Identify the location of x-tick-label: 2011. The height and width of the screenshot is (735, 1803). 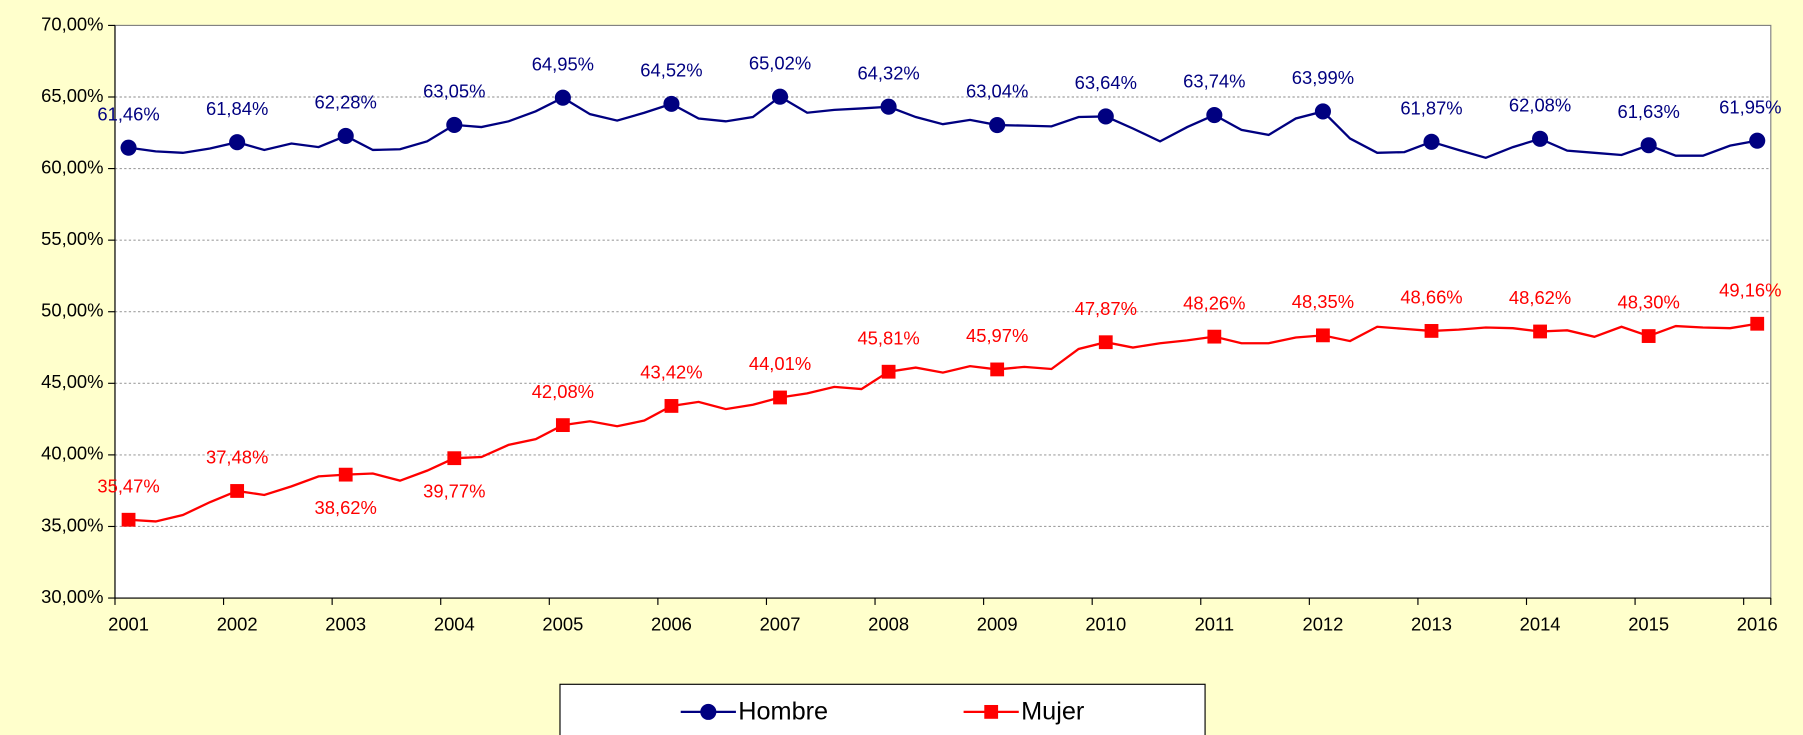
(1215, 624).